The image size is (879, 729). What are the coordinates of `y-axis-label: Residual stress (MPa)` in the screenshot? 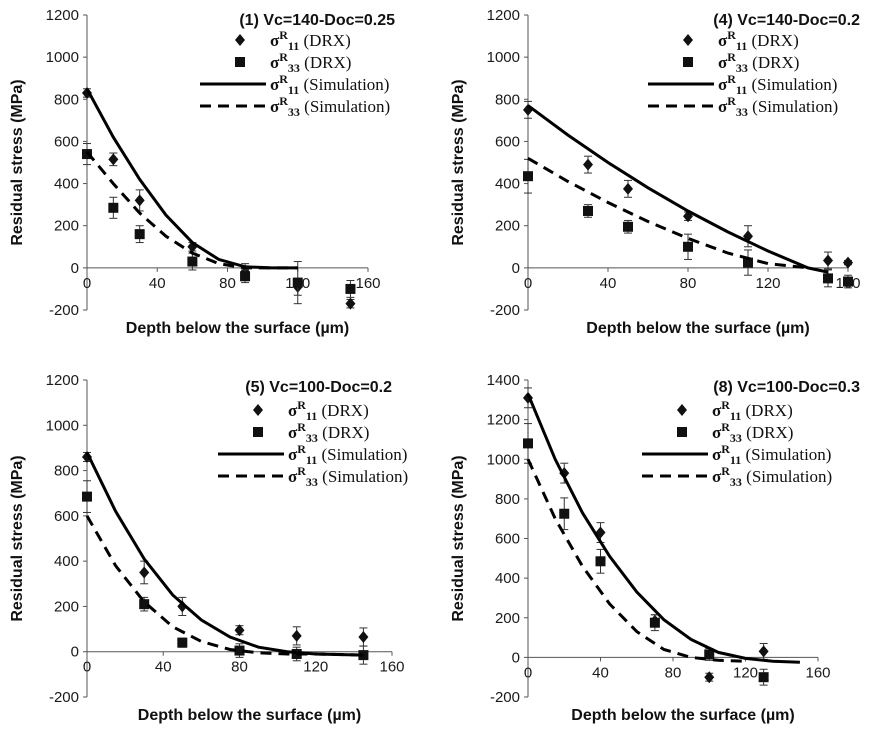 It's located at (458, 538).